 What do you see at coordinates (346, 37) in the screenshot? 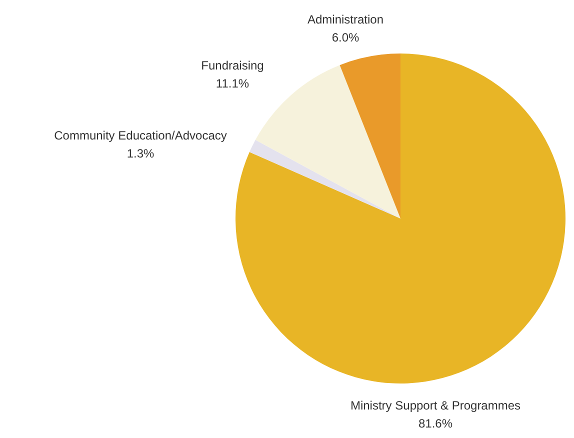
I see `data-label: 6.0%` at bounding box center [346, 37].